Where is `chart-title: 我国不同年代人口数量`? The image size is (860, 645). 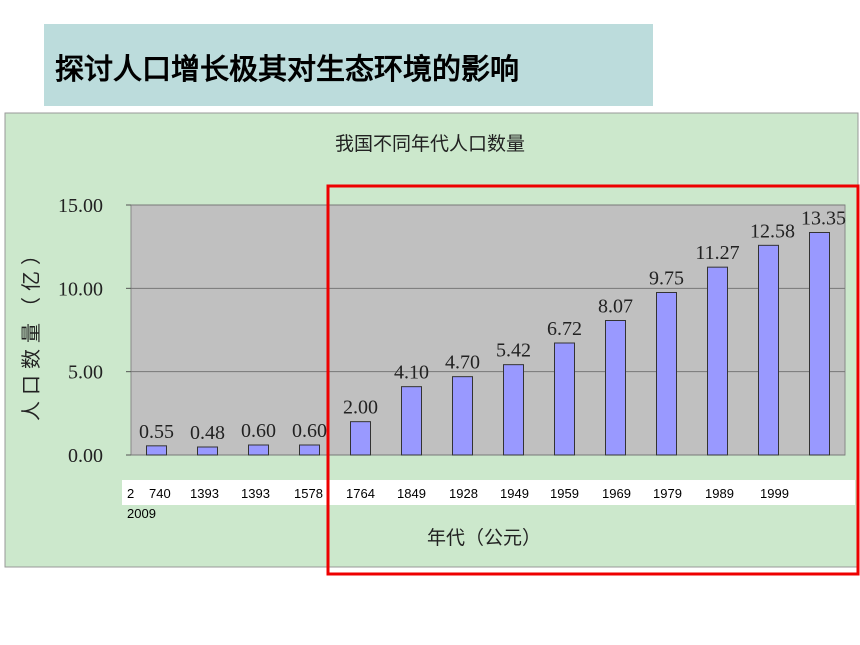
chart-title: 我国不同年代人口数量 is located at coordinates (430, 144).